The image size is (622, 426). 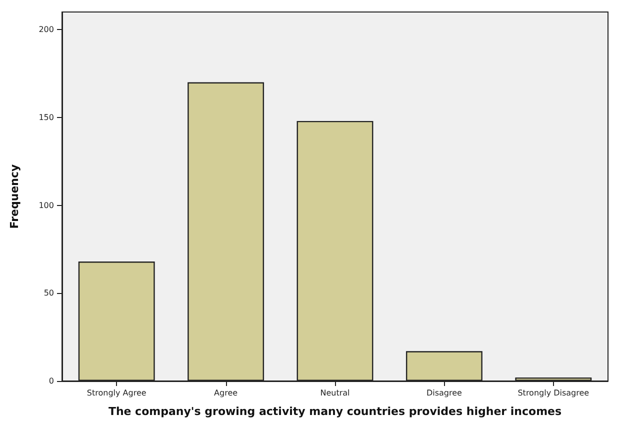 What do you see at coordinates (51, 381) in the screenshot?
I see `y-tick-label: 0` at bounding box center [51, 381].